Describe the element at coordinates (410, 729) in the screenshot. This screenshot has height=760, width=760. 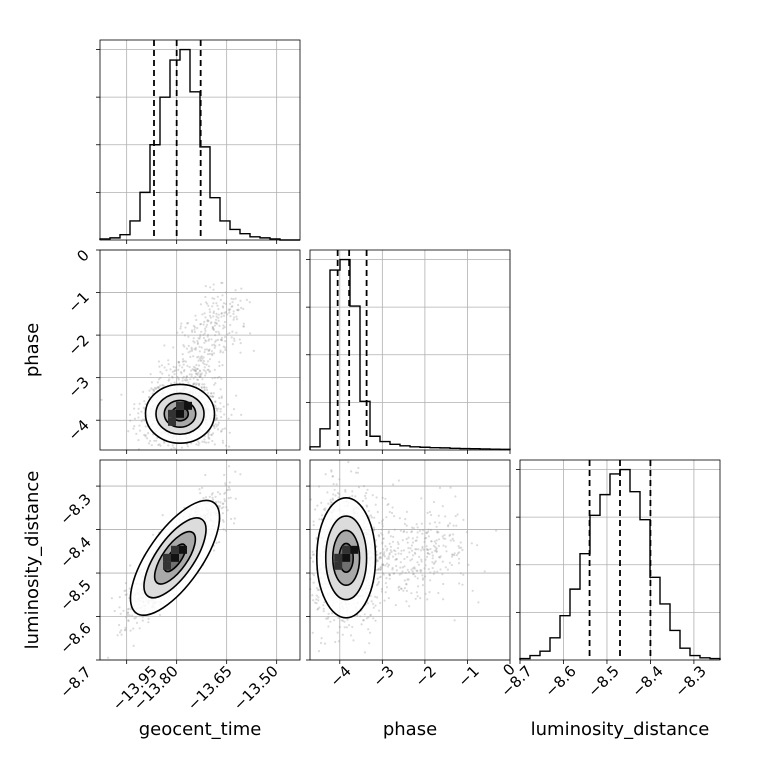
I see `x-axis-label-phase: phase` at that location.